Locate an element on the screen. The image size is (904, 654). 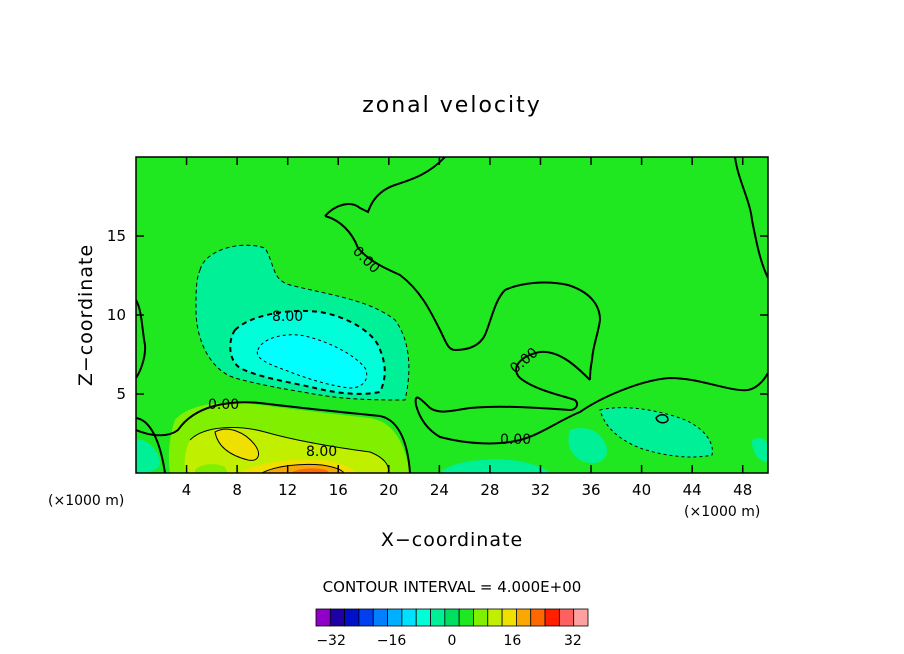
contour-line-zero-right is located at coordinates (643, 406).